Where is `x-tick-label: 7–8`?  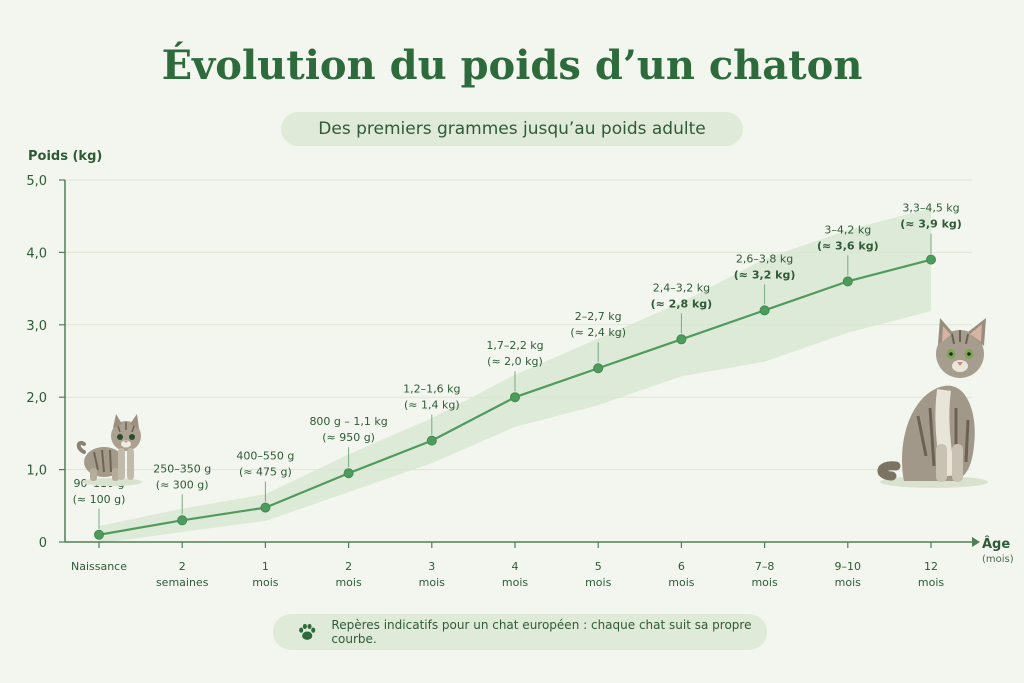
x-tick-label: 7–8 is located at coordinates (765, 566).